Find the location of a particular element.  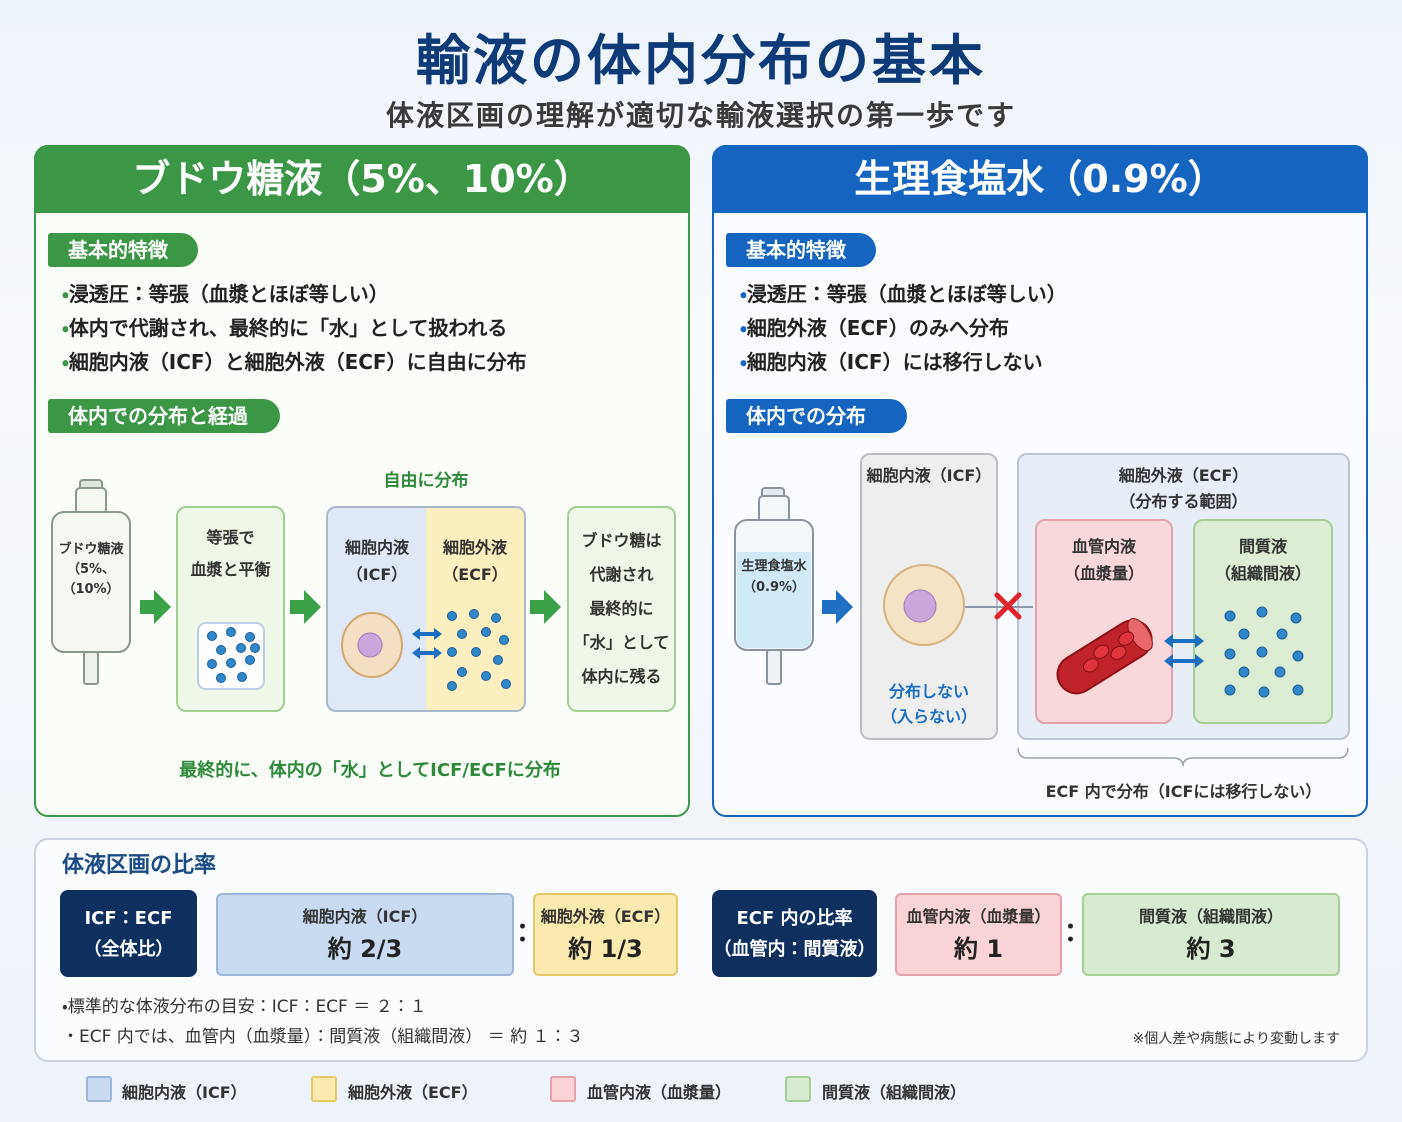

bag-label: 生理食塩水 （0.9%） is located at coordinates (774, 577).